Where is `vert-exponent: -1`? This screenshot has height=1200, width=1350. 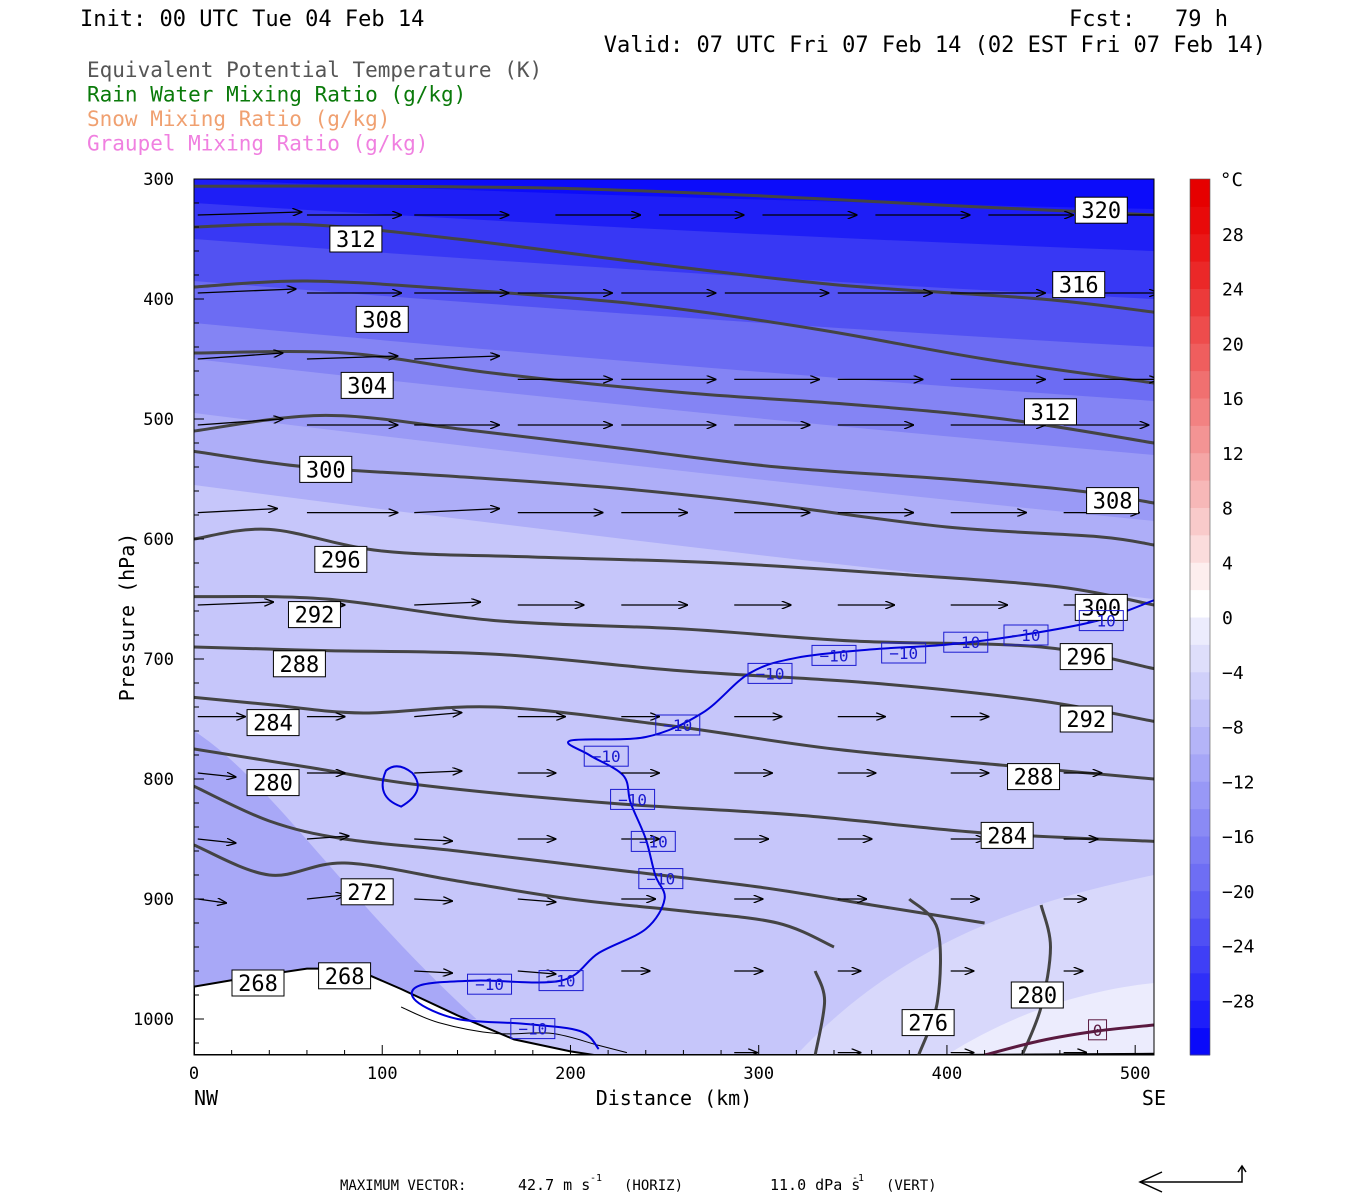 vert-exponent: -1 is located at coordinates (858, 1178).